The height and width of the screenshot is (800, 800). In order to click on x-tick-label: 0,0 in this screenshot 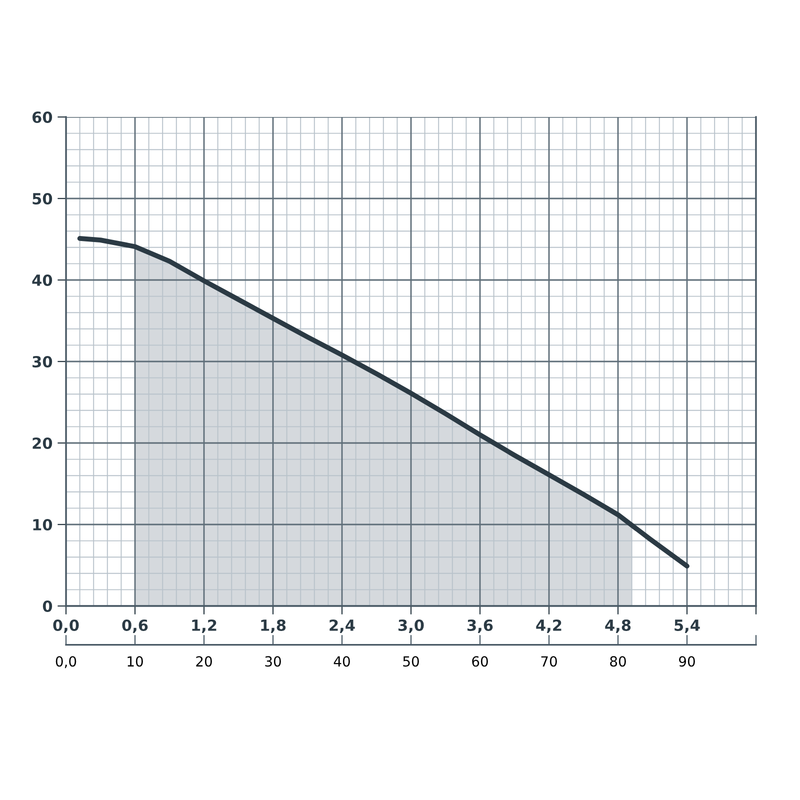, I will do `click(66, 626)`.